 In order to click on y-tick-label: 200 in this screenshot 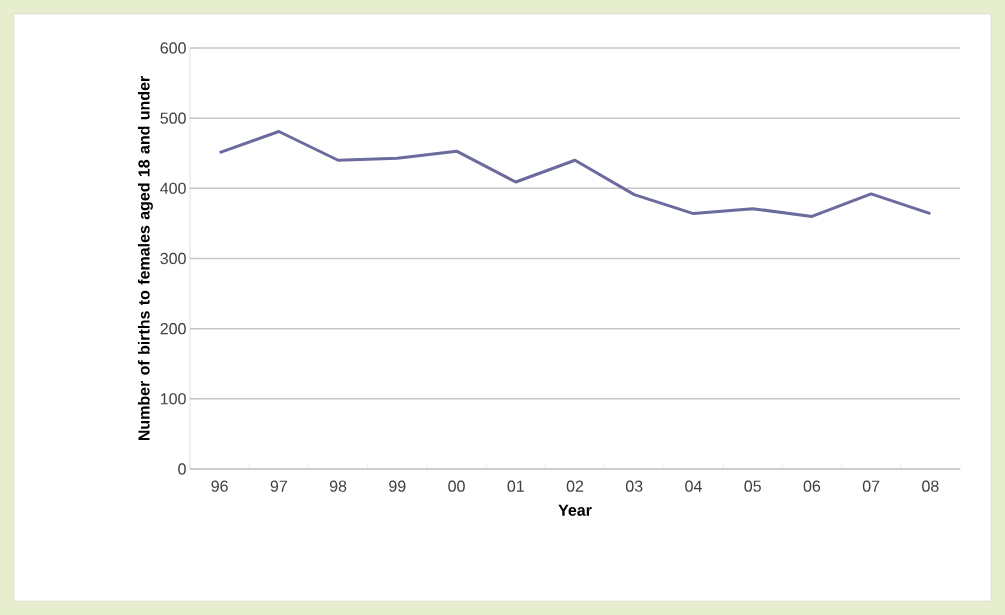, I will do `click(173, 329)`.